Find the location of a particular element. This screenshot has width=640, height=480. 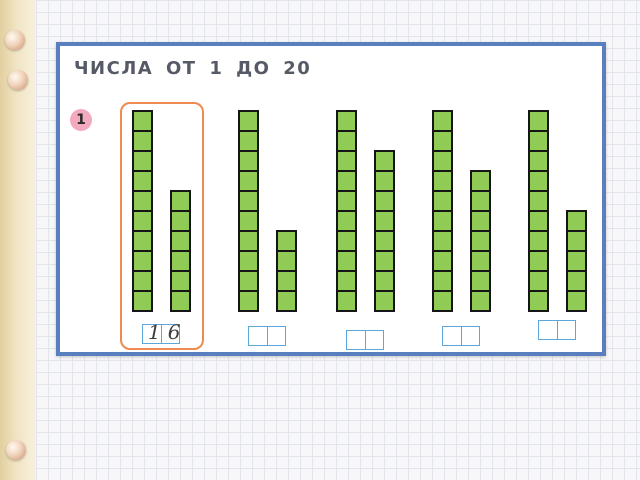

decorative-border-strip is located at coordinates (18, 240).